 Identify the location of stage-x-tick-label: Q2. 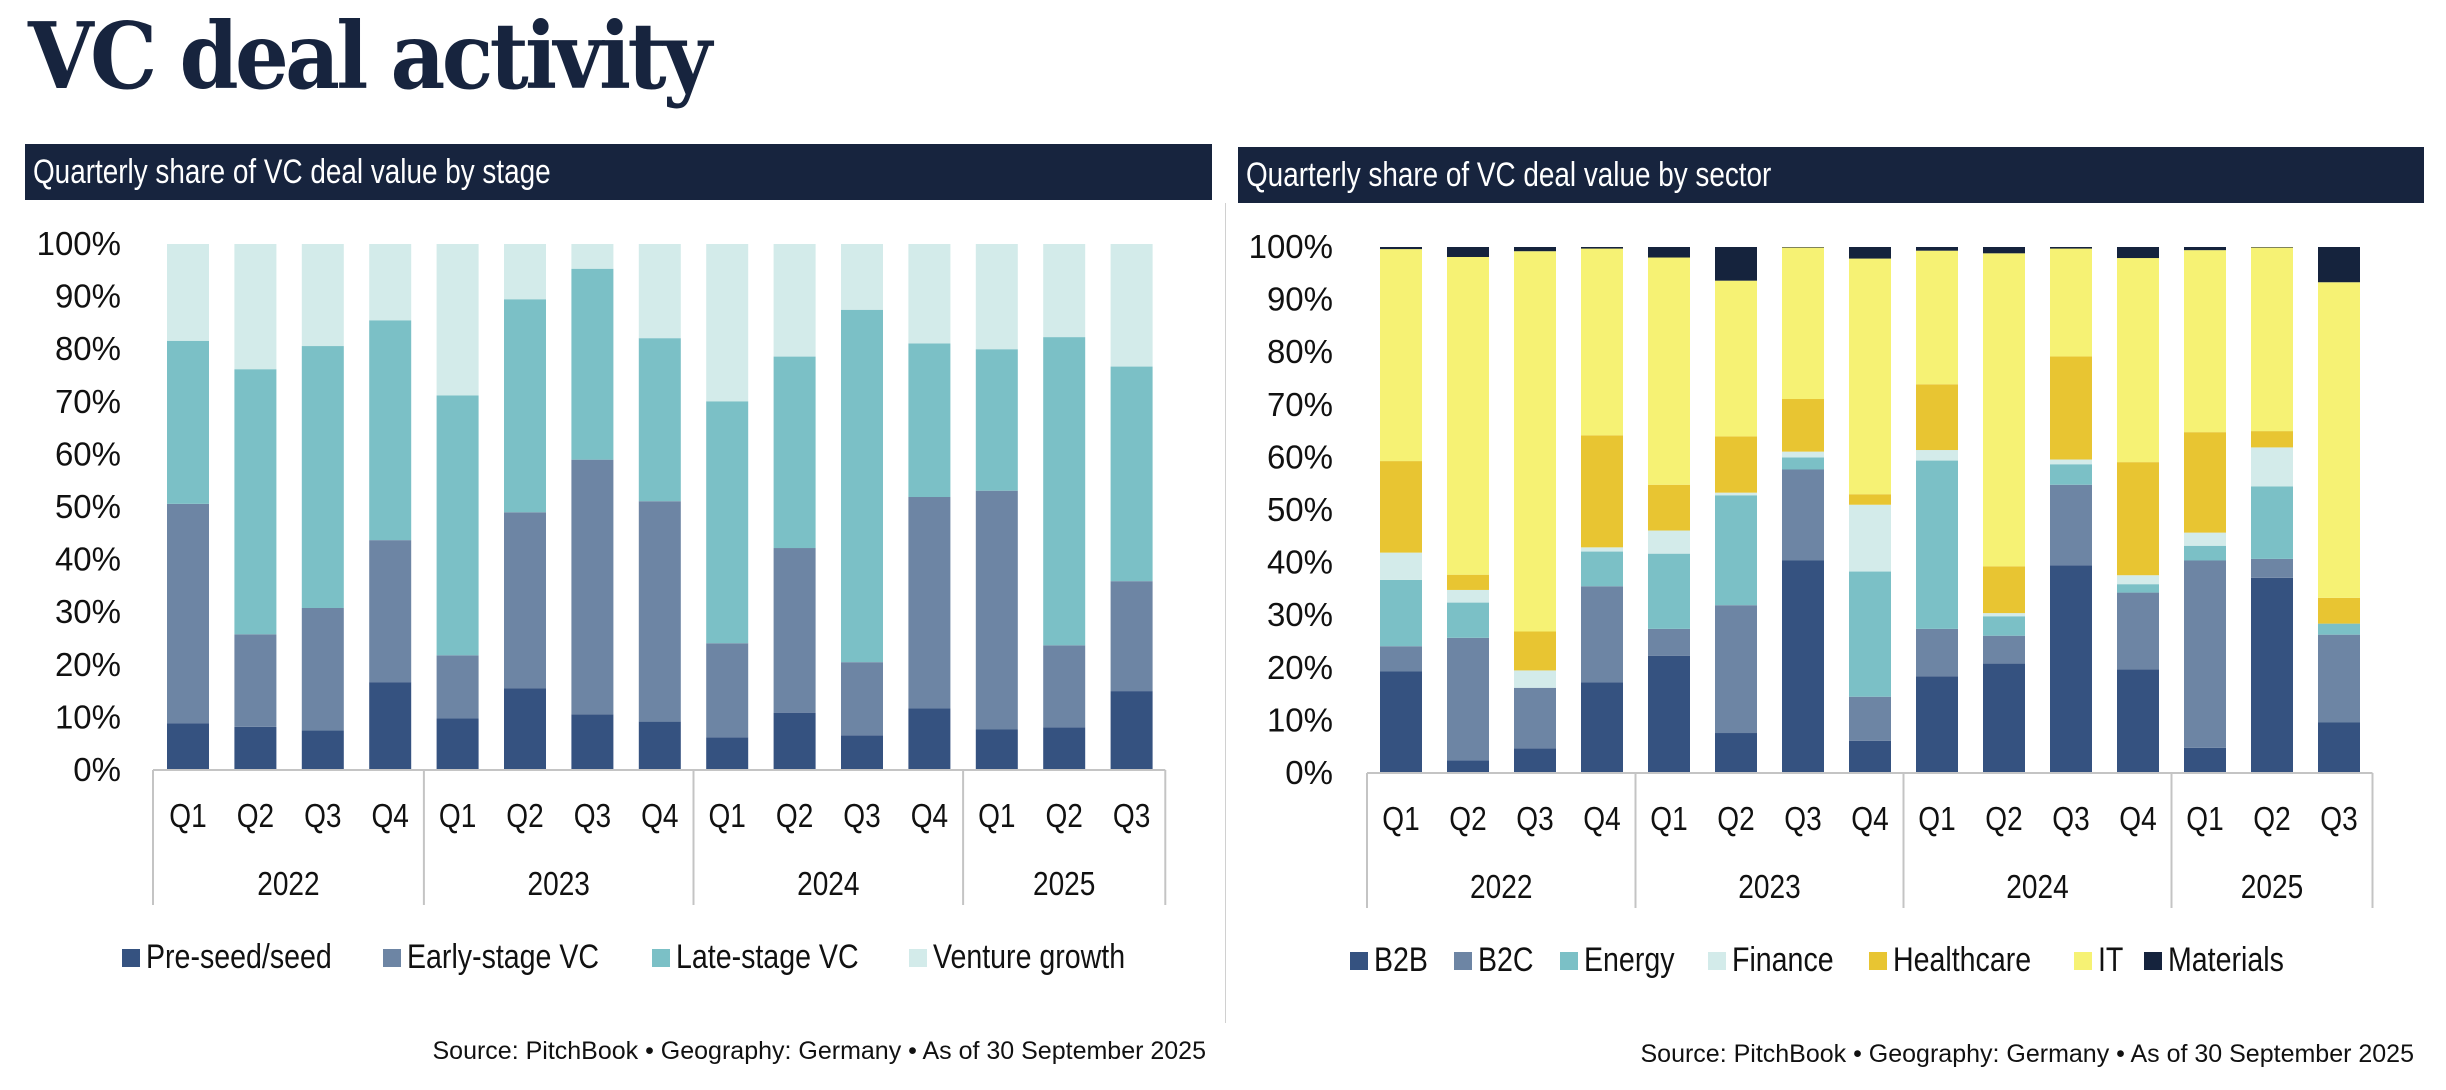
(794, 816).